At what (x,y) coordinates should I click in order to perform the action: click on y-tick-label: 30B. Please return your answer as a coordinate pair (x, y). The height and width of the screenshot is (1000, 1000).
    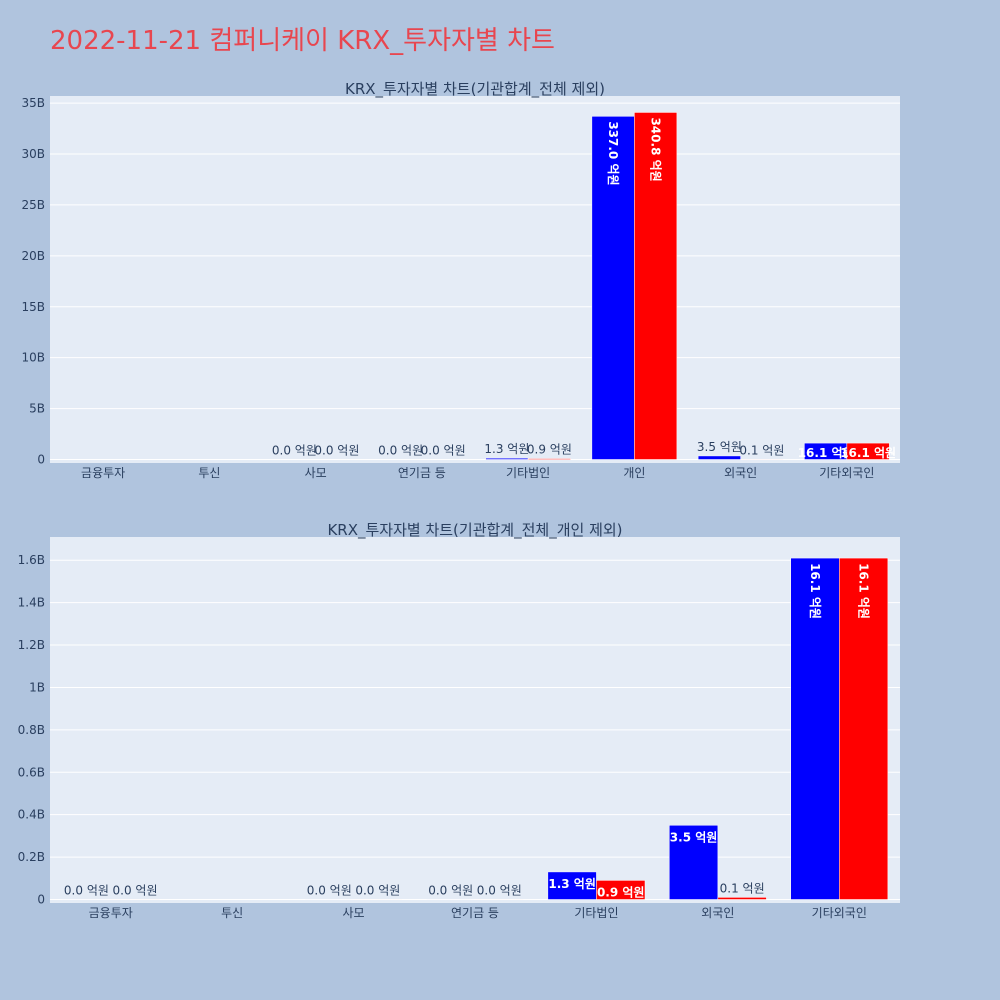
    Looking at the image, I should click on (33, 154).